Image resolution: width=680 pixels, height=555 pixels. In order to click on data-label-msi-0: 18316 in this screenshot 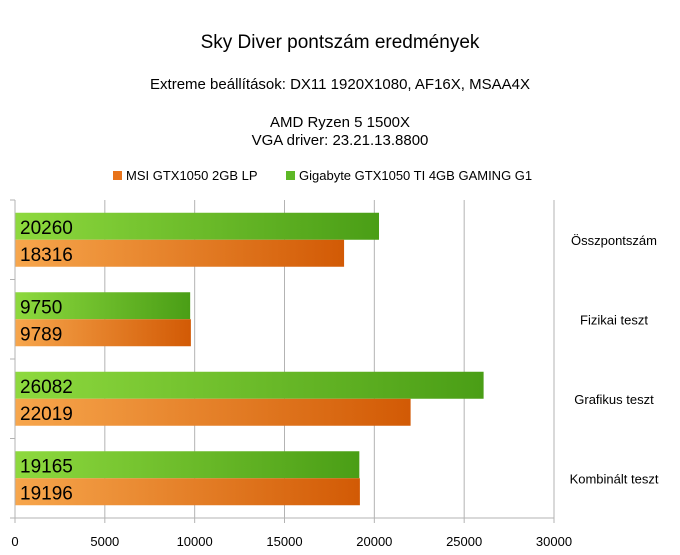, I will do `click(46, 255)`.